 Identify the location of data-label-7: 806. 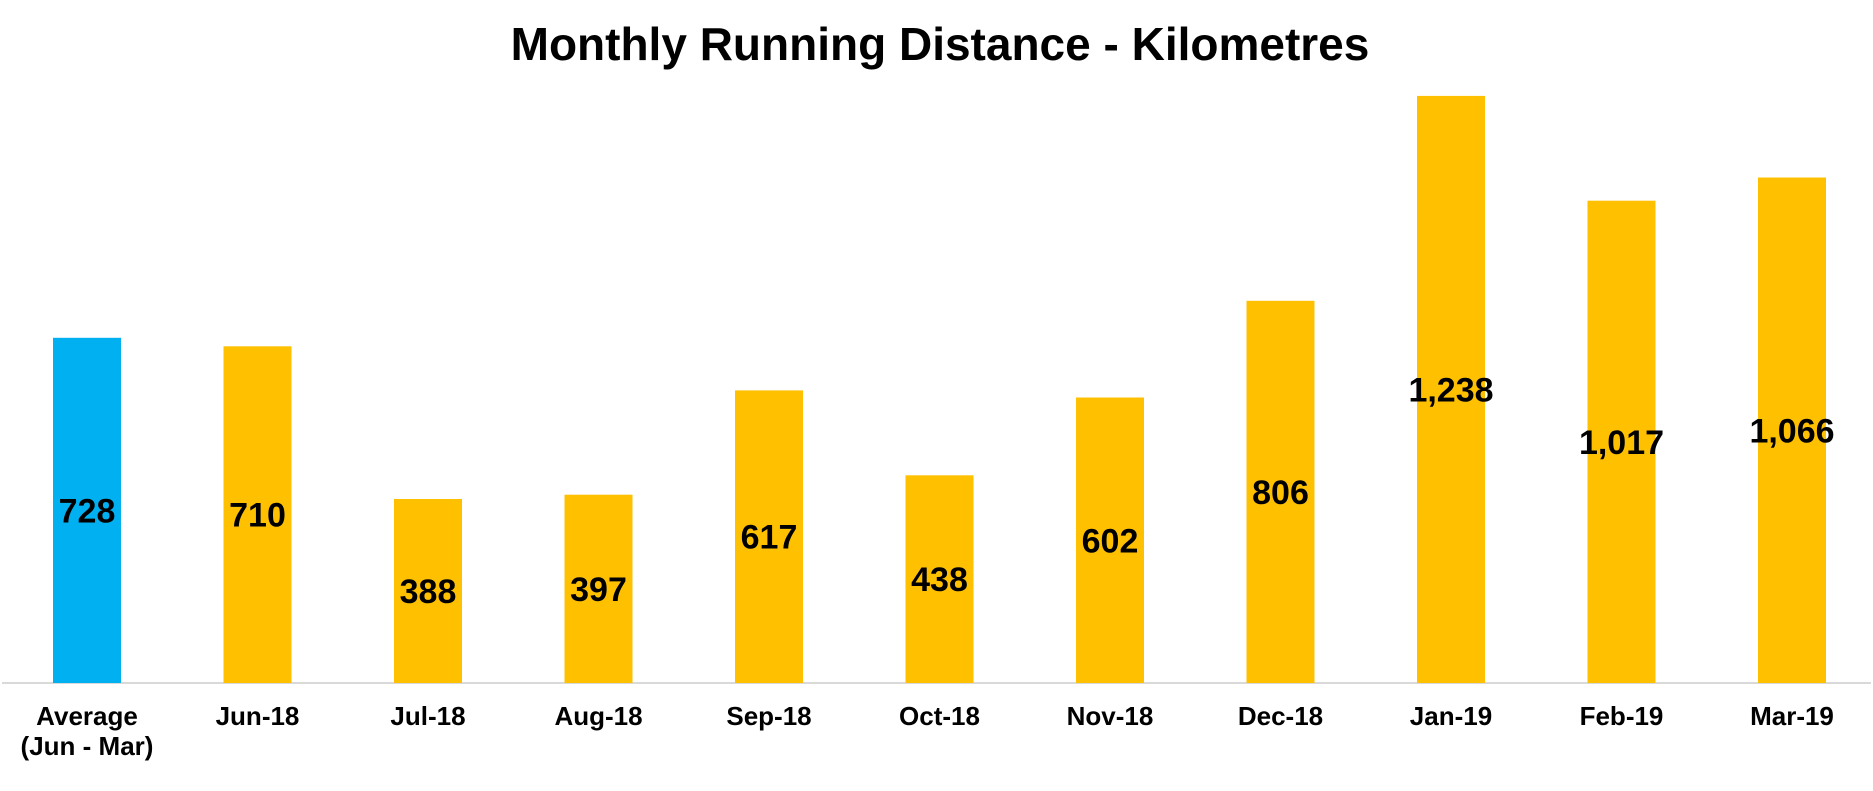
(1280, 493).